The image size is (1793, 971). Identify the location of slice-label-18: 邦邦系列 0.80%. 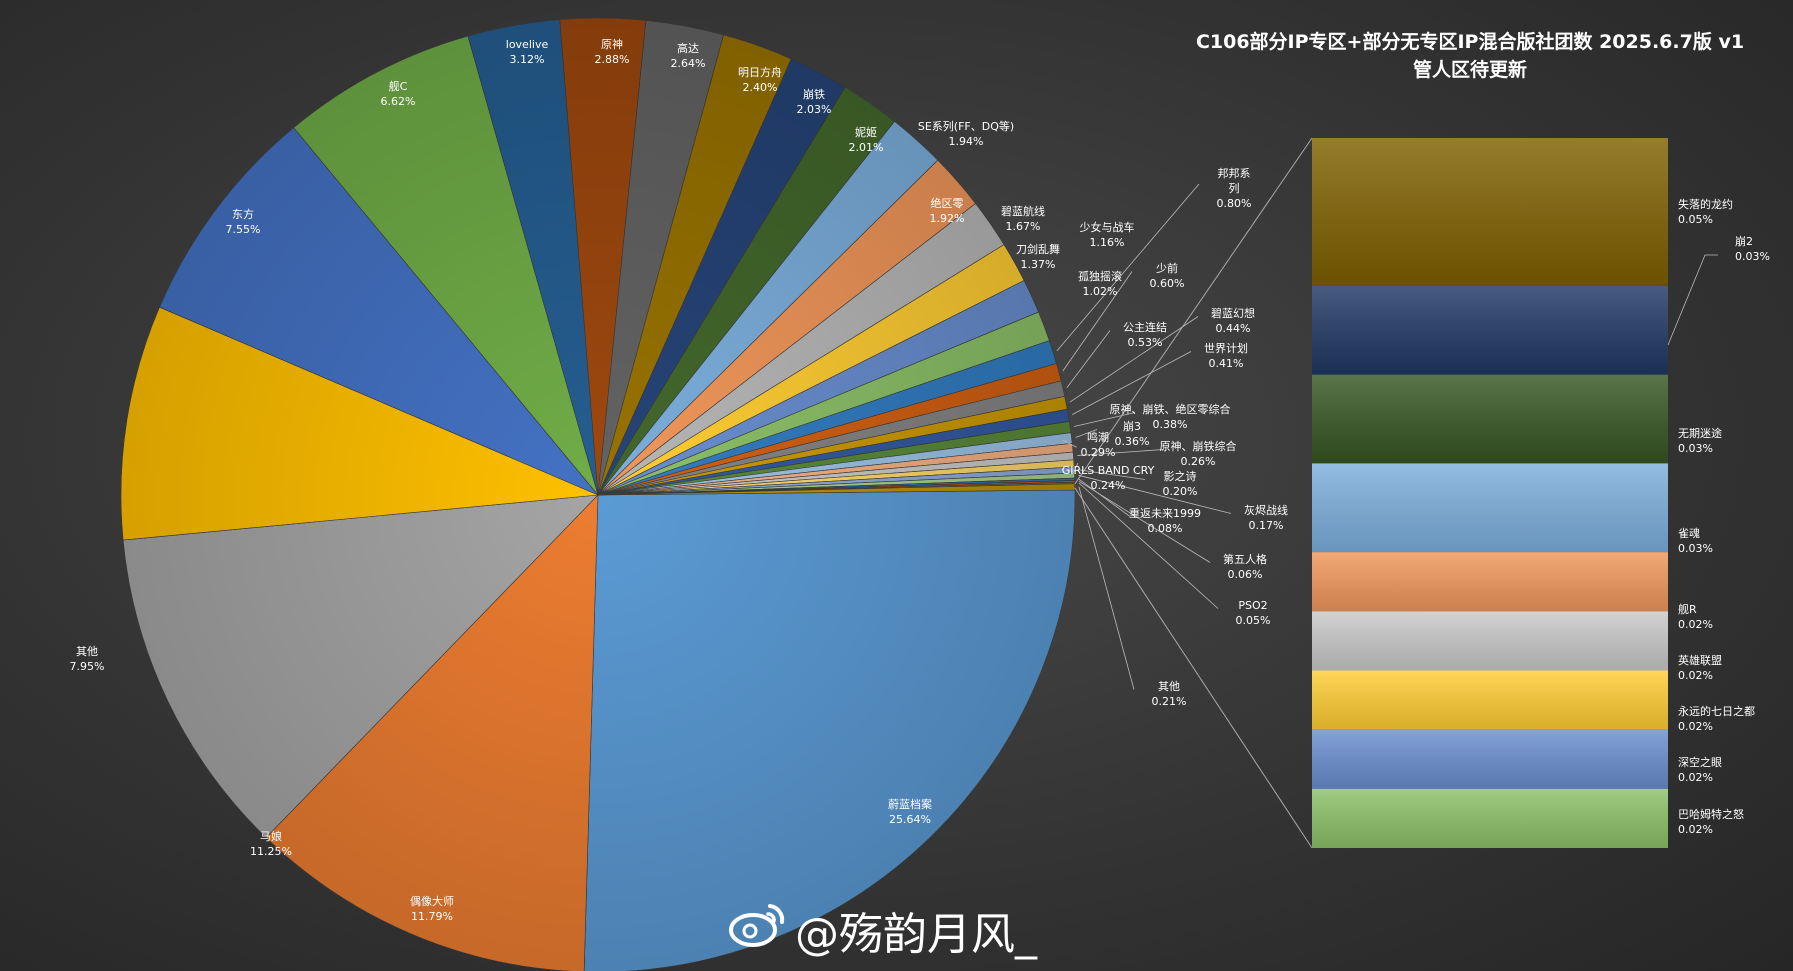
(1234, 188).